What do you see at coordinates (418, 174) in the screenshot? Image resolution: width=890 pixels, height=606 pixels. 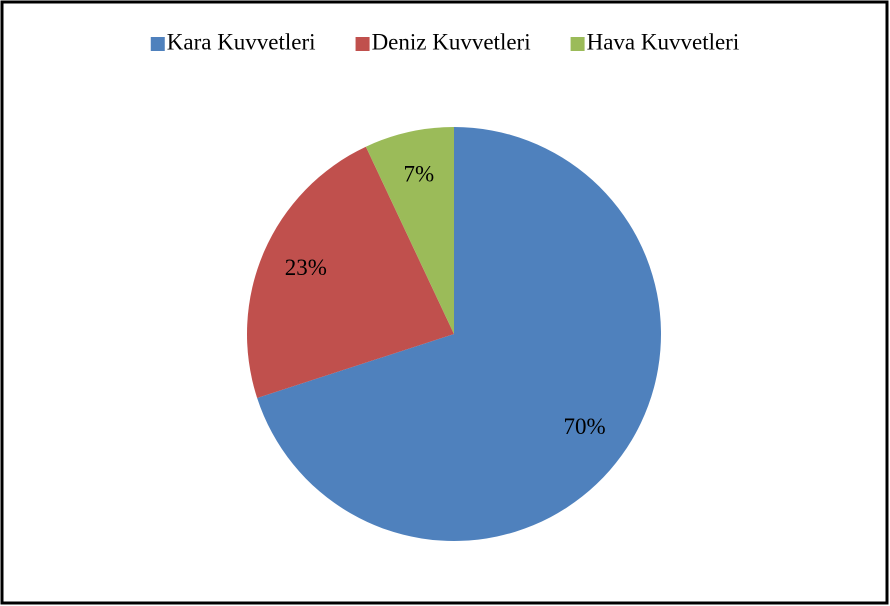 I see `data-label: 7%` at bounding box center [418, 174].